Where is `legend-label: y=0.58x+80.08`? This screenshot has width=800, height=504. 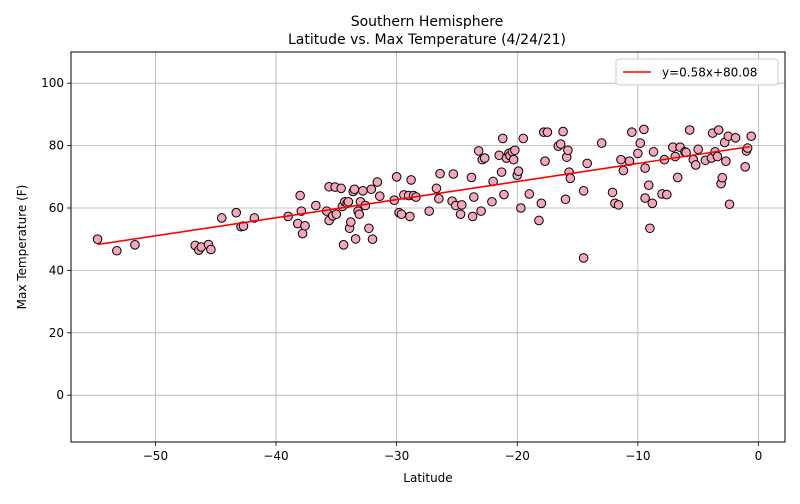 legend-label: y=0.58x+80.08 is located at coordinates (709, 73).